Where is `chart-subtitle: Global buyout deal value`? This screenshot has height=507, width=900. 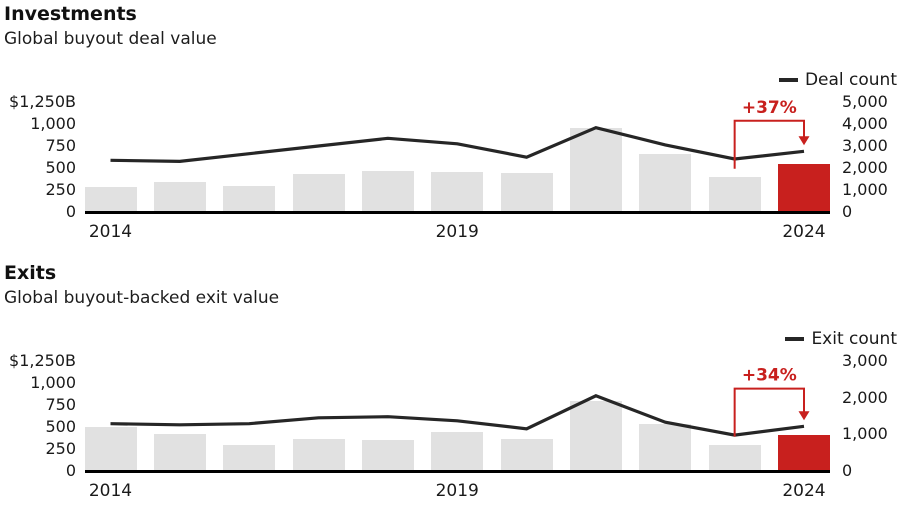
chart-subtitle: Global buyout deal value is located at coordinates (110, 39).